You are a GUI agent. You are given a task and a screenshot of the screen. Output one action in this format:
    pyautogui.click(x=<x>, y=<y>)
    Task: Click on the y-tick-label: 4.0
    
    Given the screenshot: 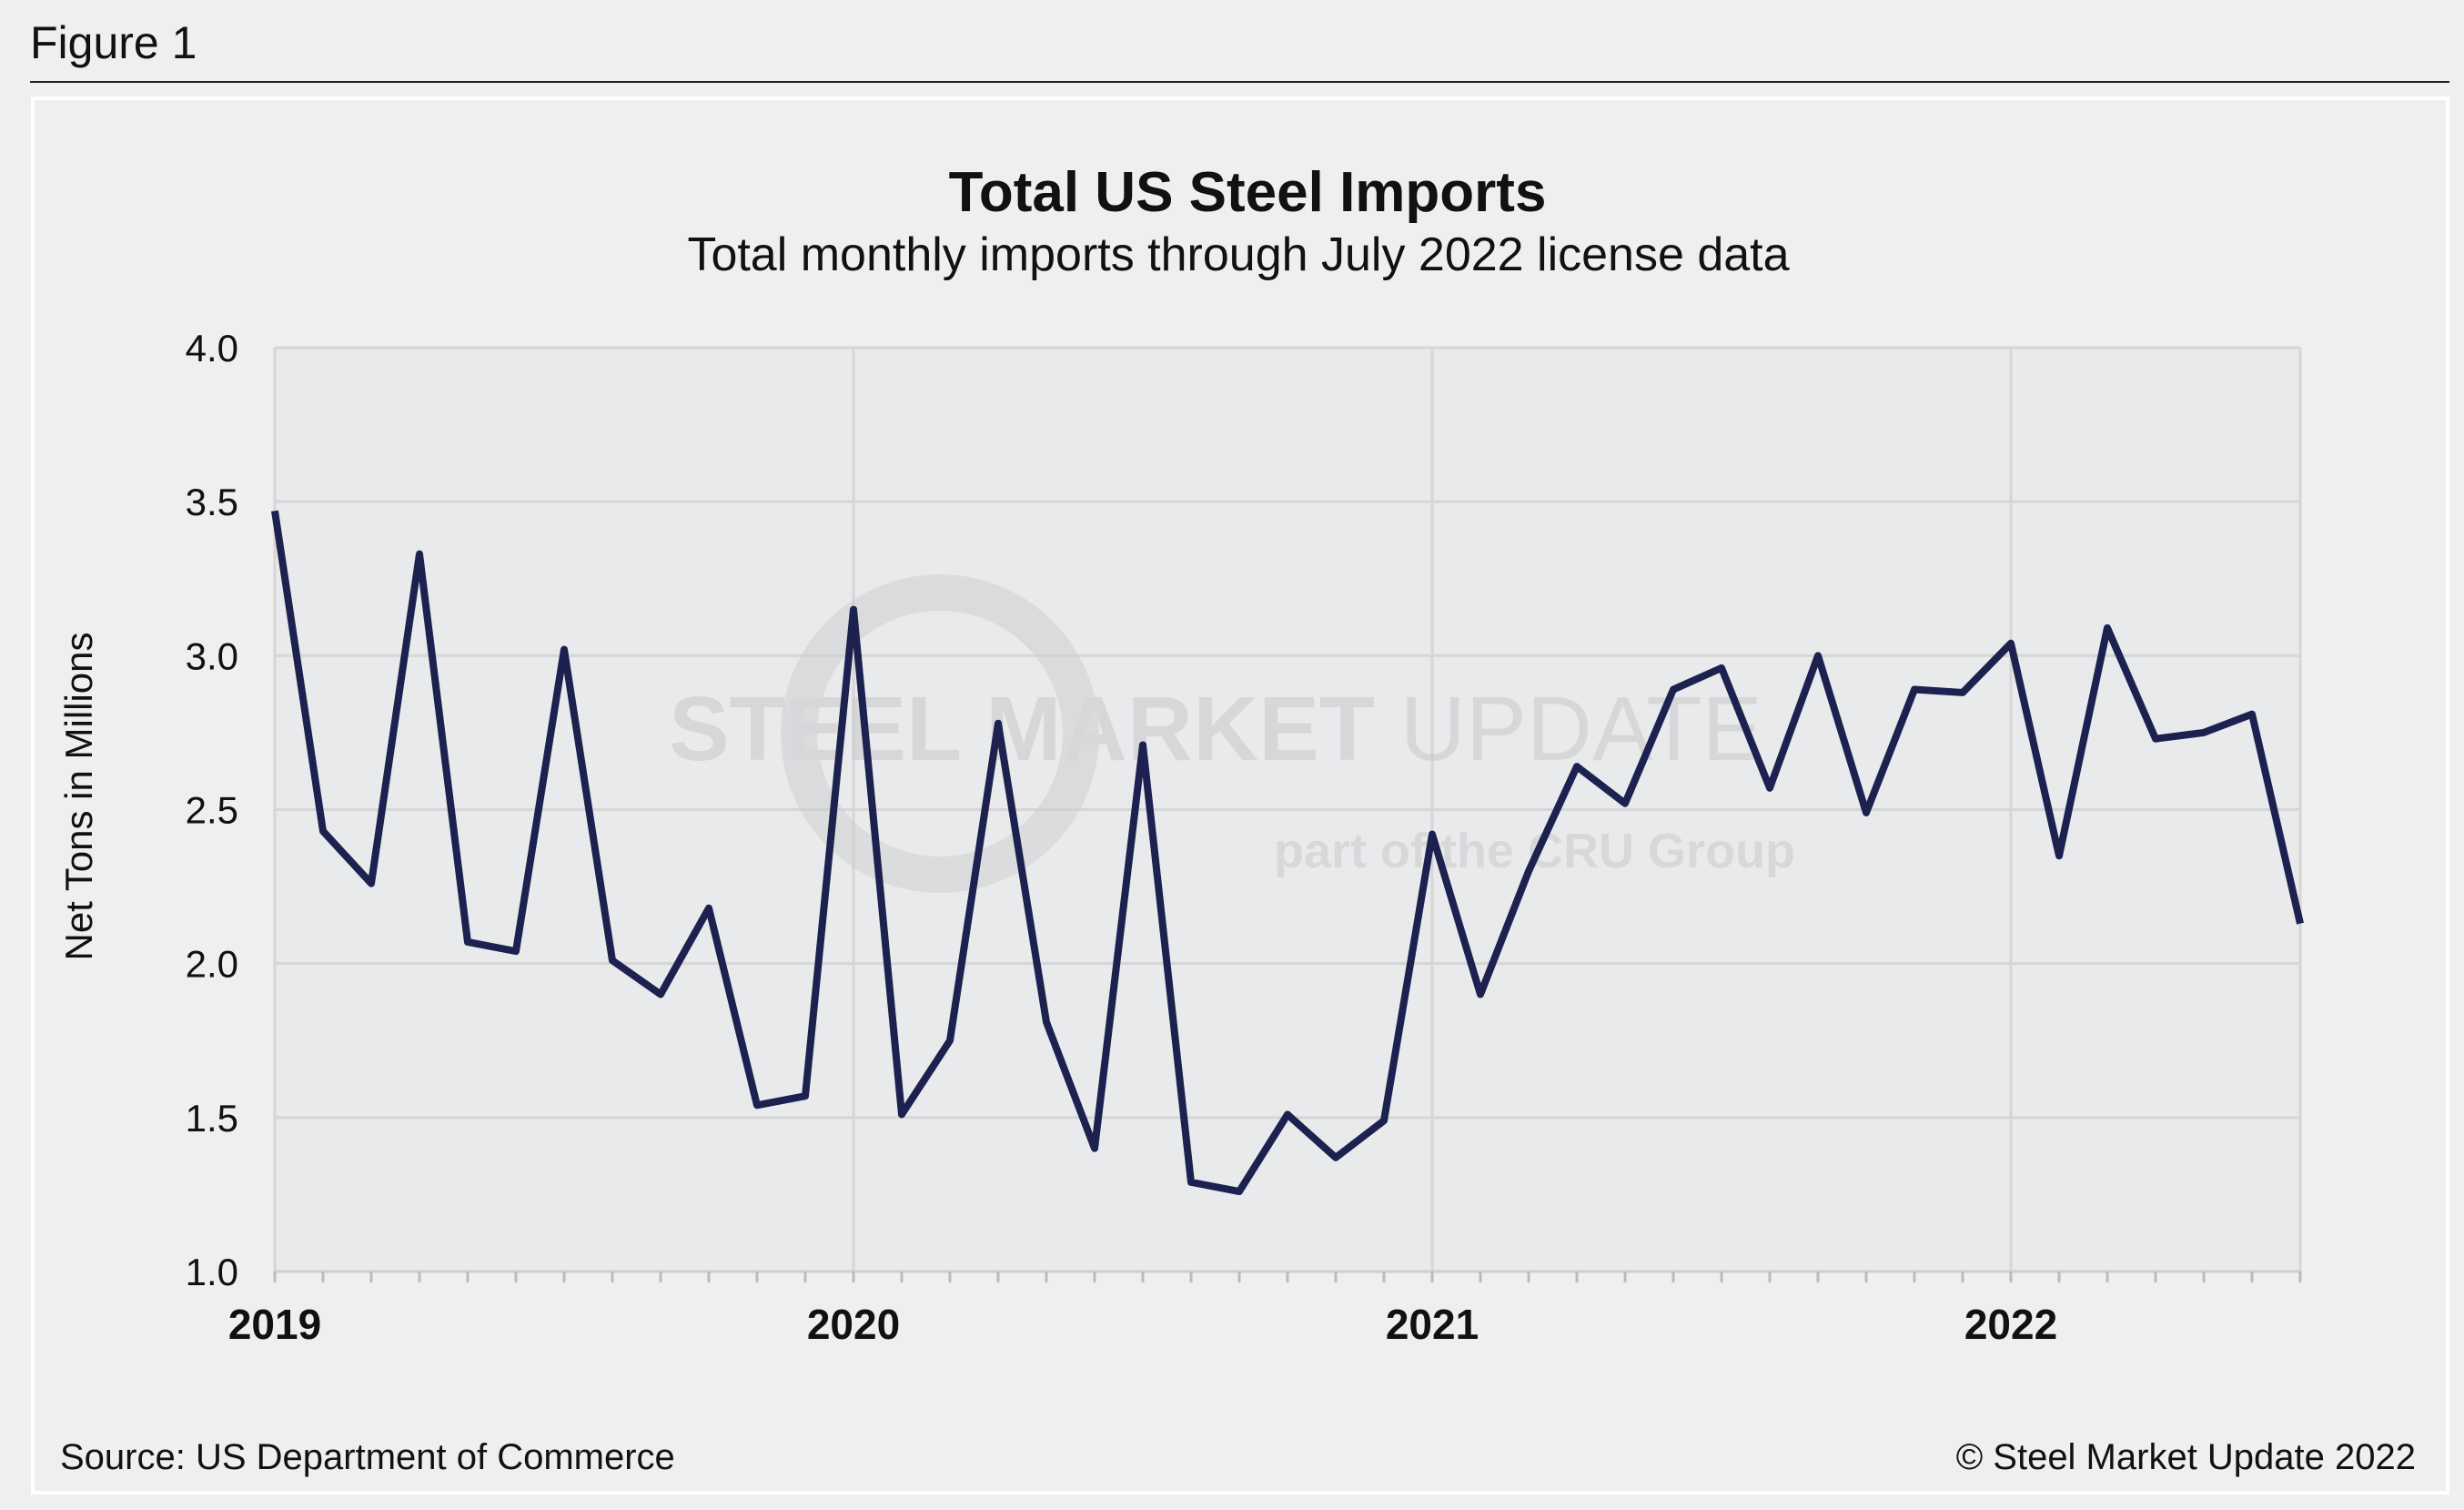 What is the action you would take?
    pyautogui.click(x=212, y=349)
    